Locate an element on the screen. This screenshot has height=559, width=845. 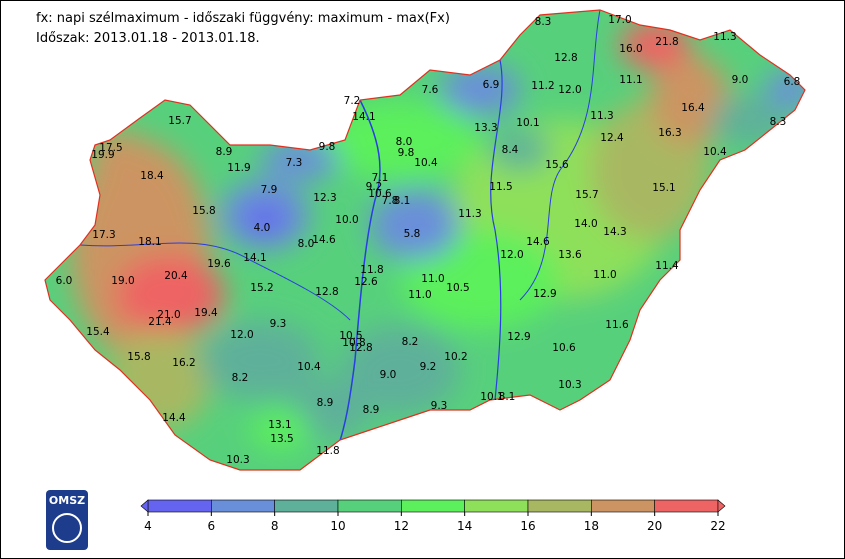
colorbar-tick-label: 8 is located at coordinates (275, 526).